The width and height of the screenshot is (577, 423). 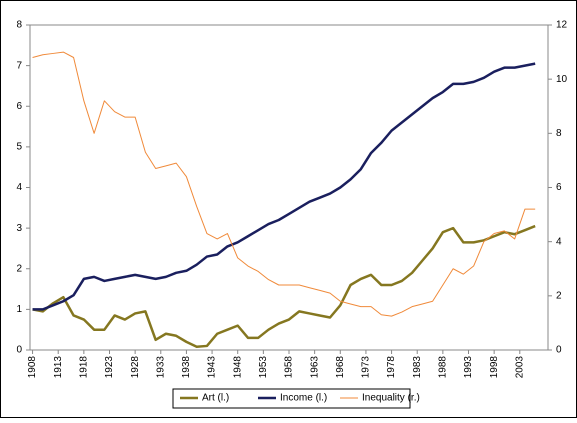 What do you see at coordinates (32, 367) in the screenshot?
I see `x-tick-label: 1908` at bounding box center [32, 367].